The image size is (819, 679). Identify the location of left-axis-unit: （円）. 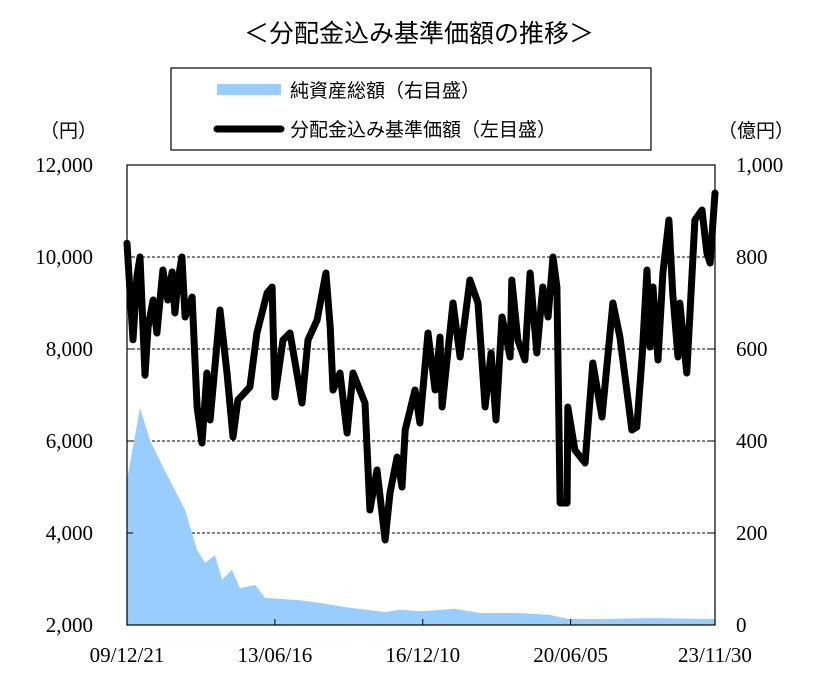
(68, 131).